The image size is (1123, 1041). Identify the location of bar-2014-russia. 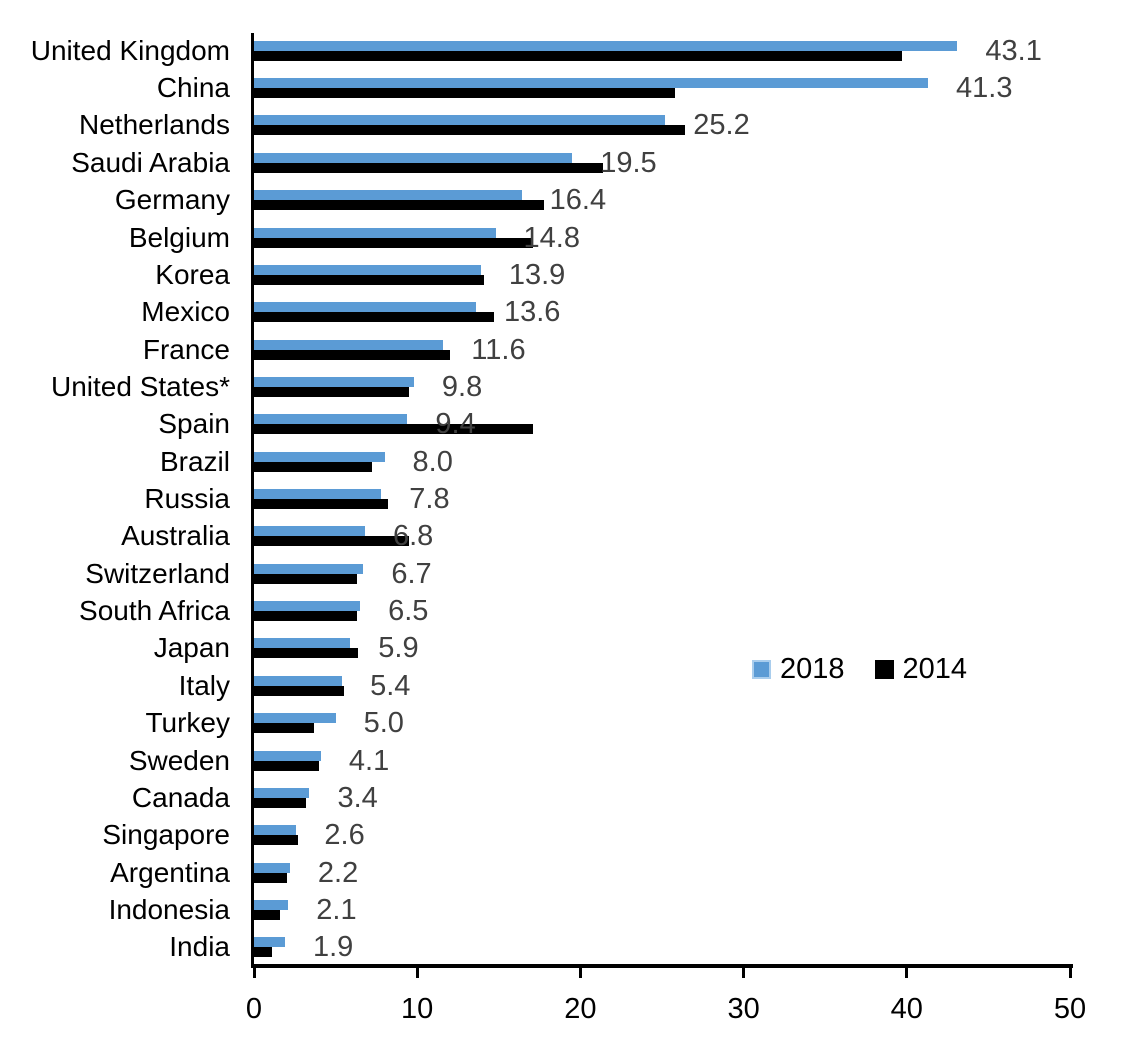
(321, 504).